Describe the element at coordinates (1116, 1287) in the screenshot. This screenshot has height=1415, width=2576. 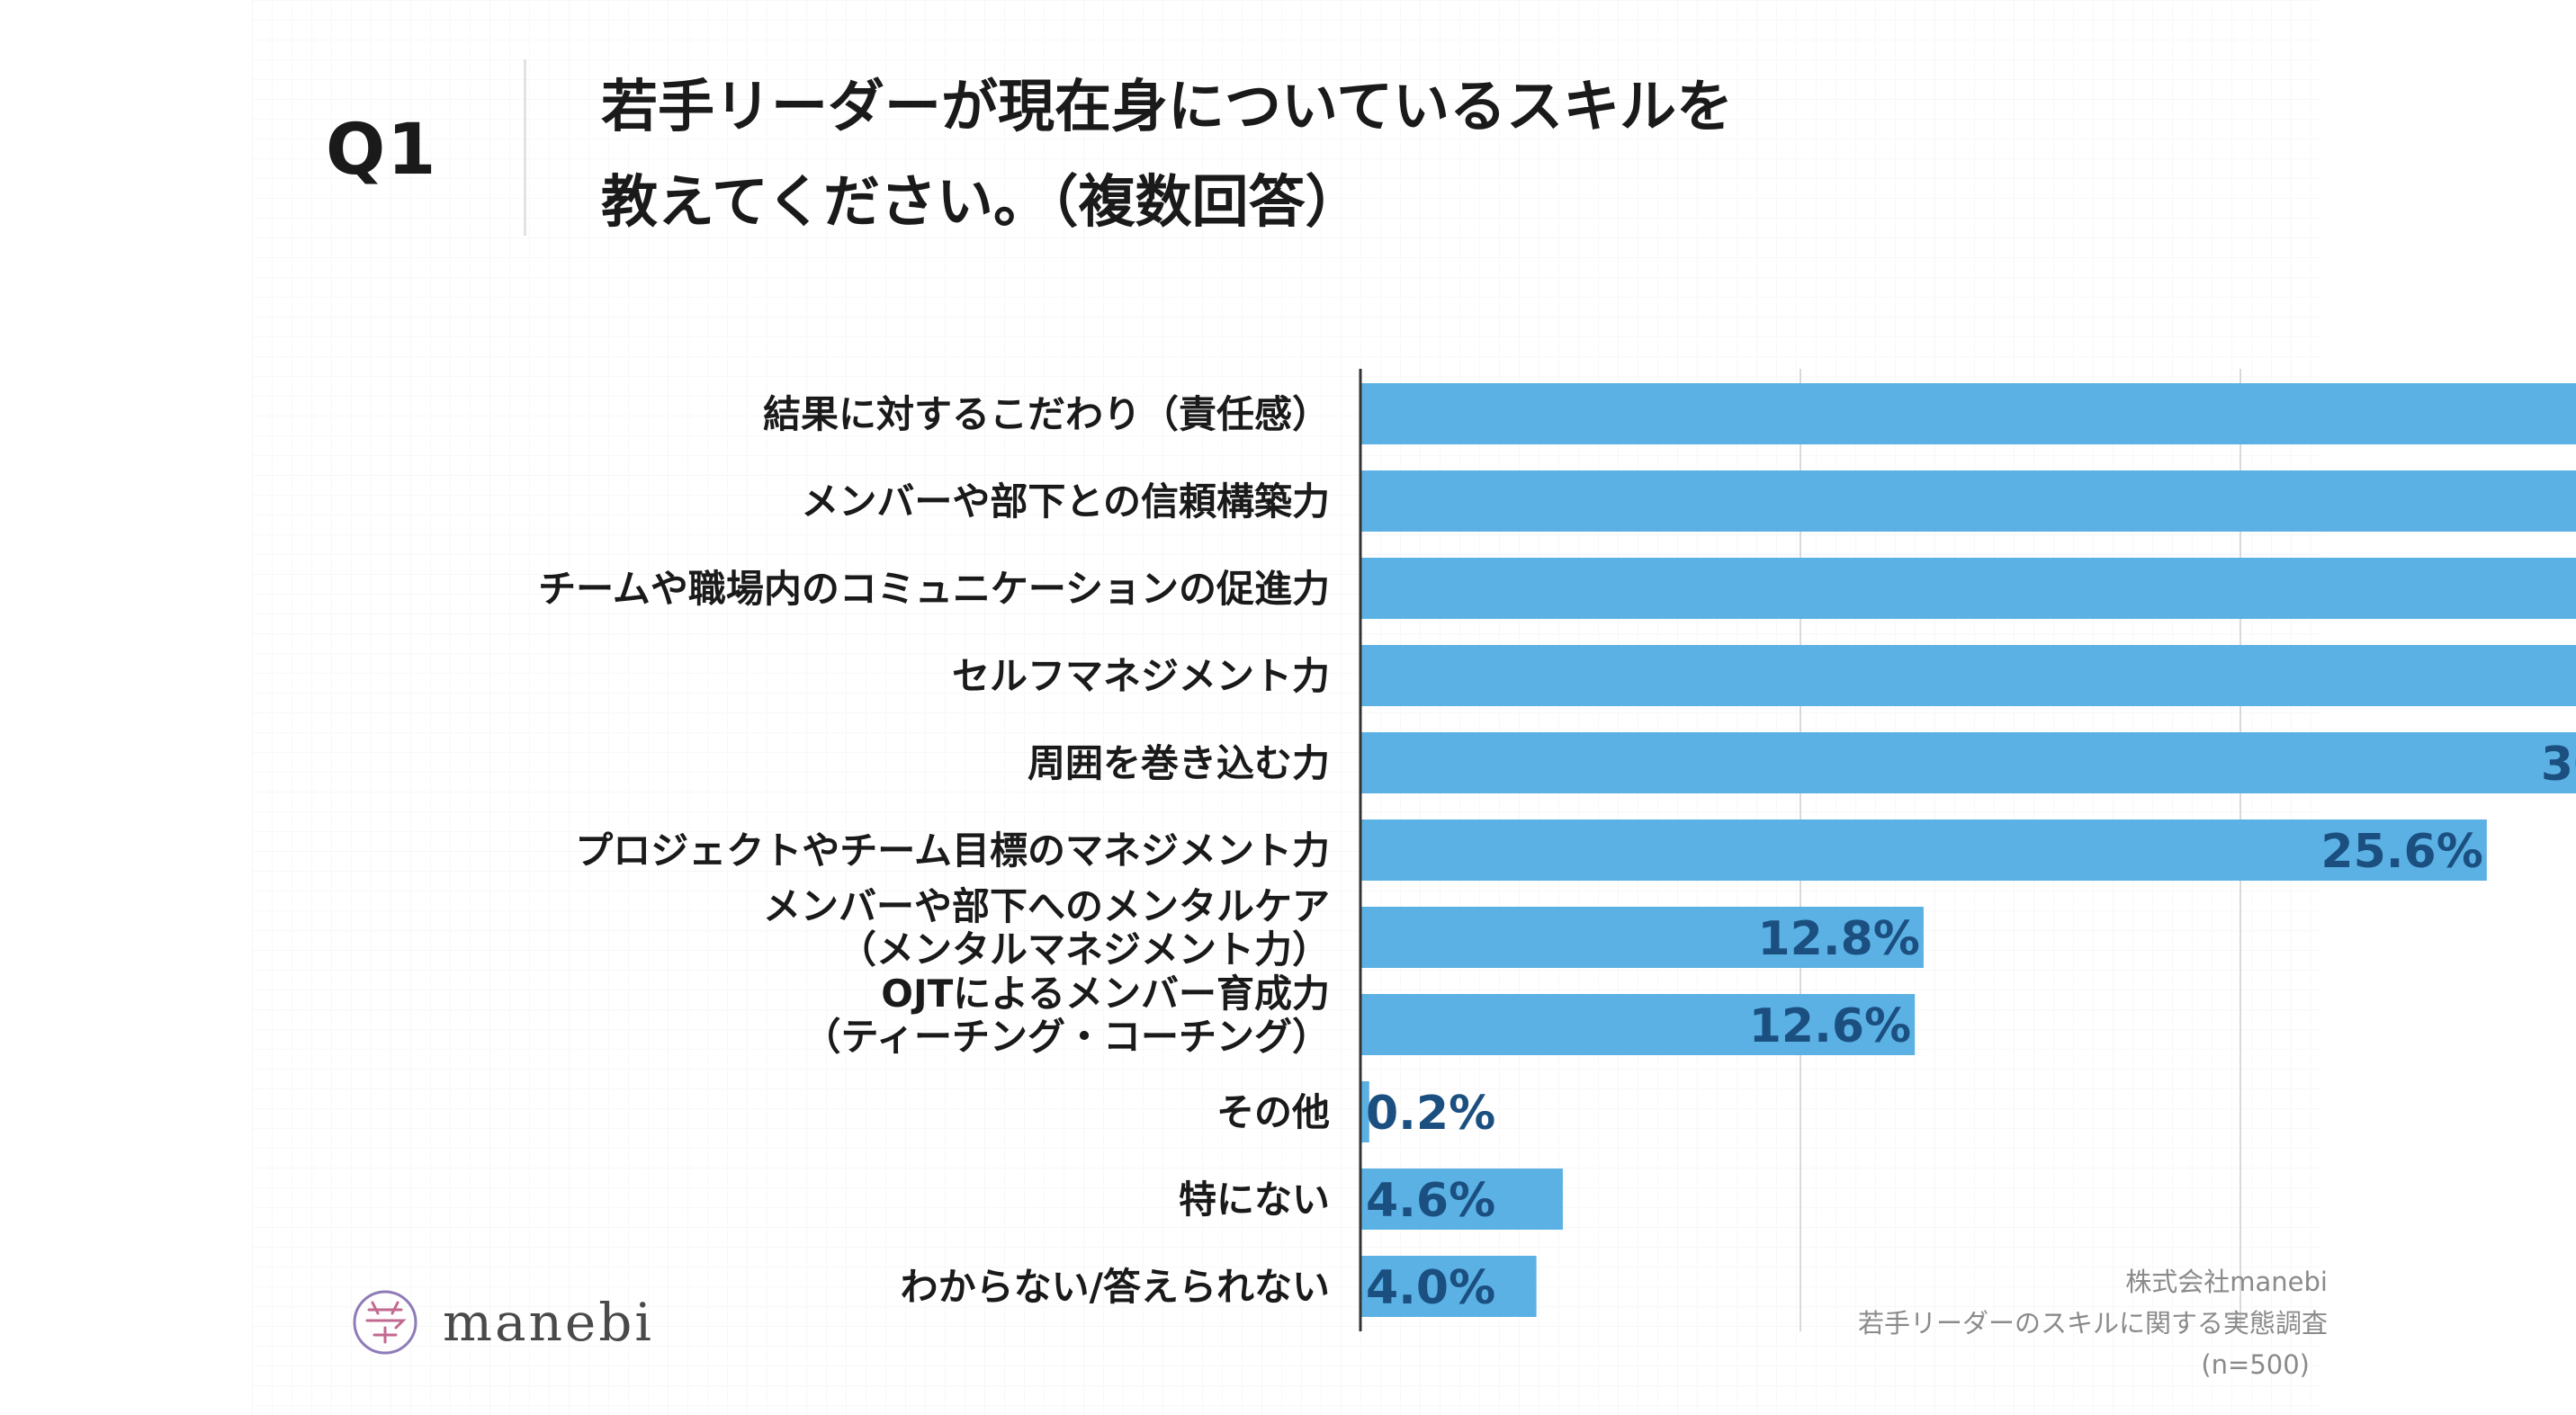
I see `category-label: わからない/答えられない` at that location.